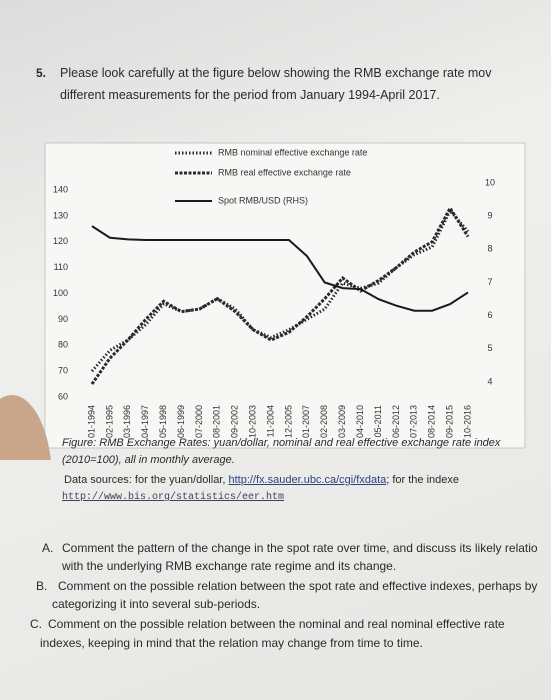 The height and width of the screenshot is (700, 551). I want to click on x-tick-label: 03-2009, so click(342, 421).